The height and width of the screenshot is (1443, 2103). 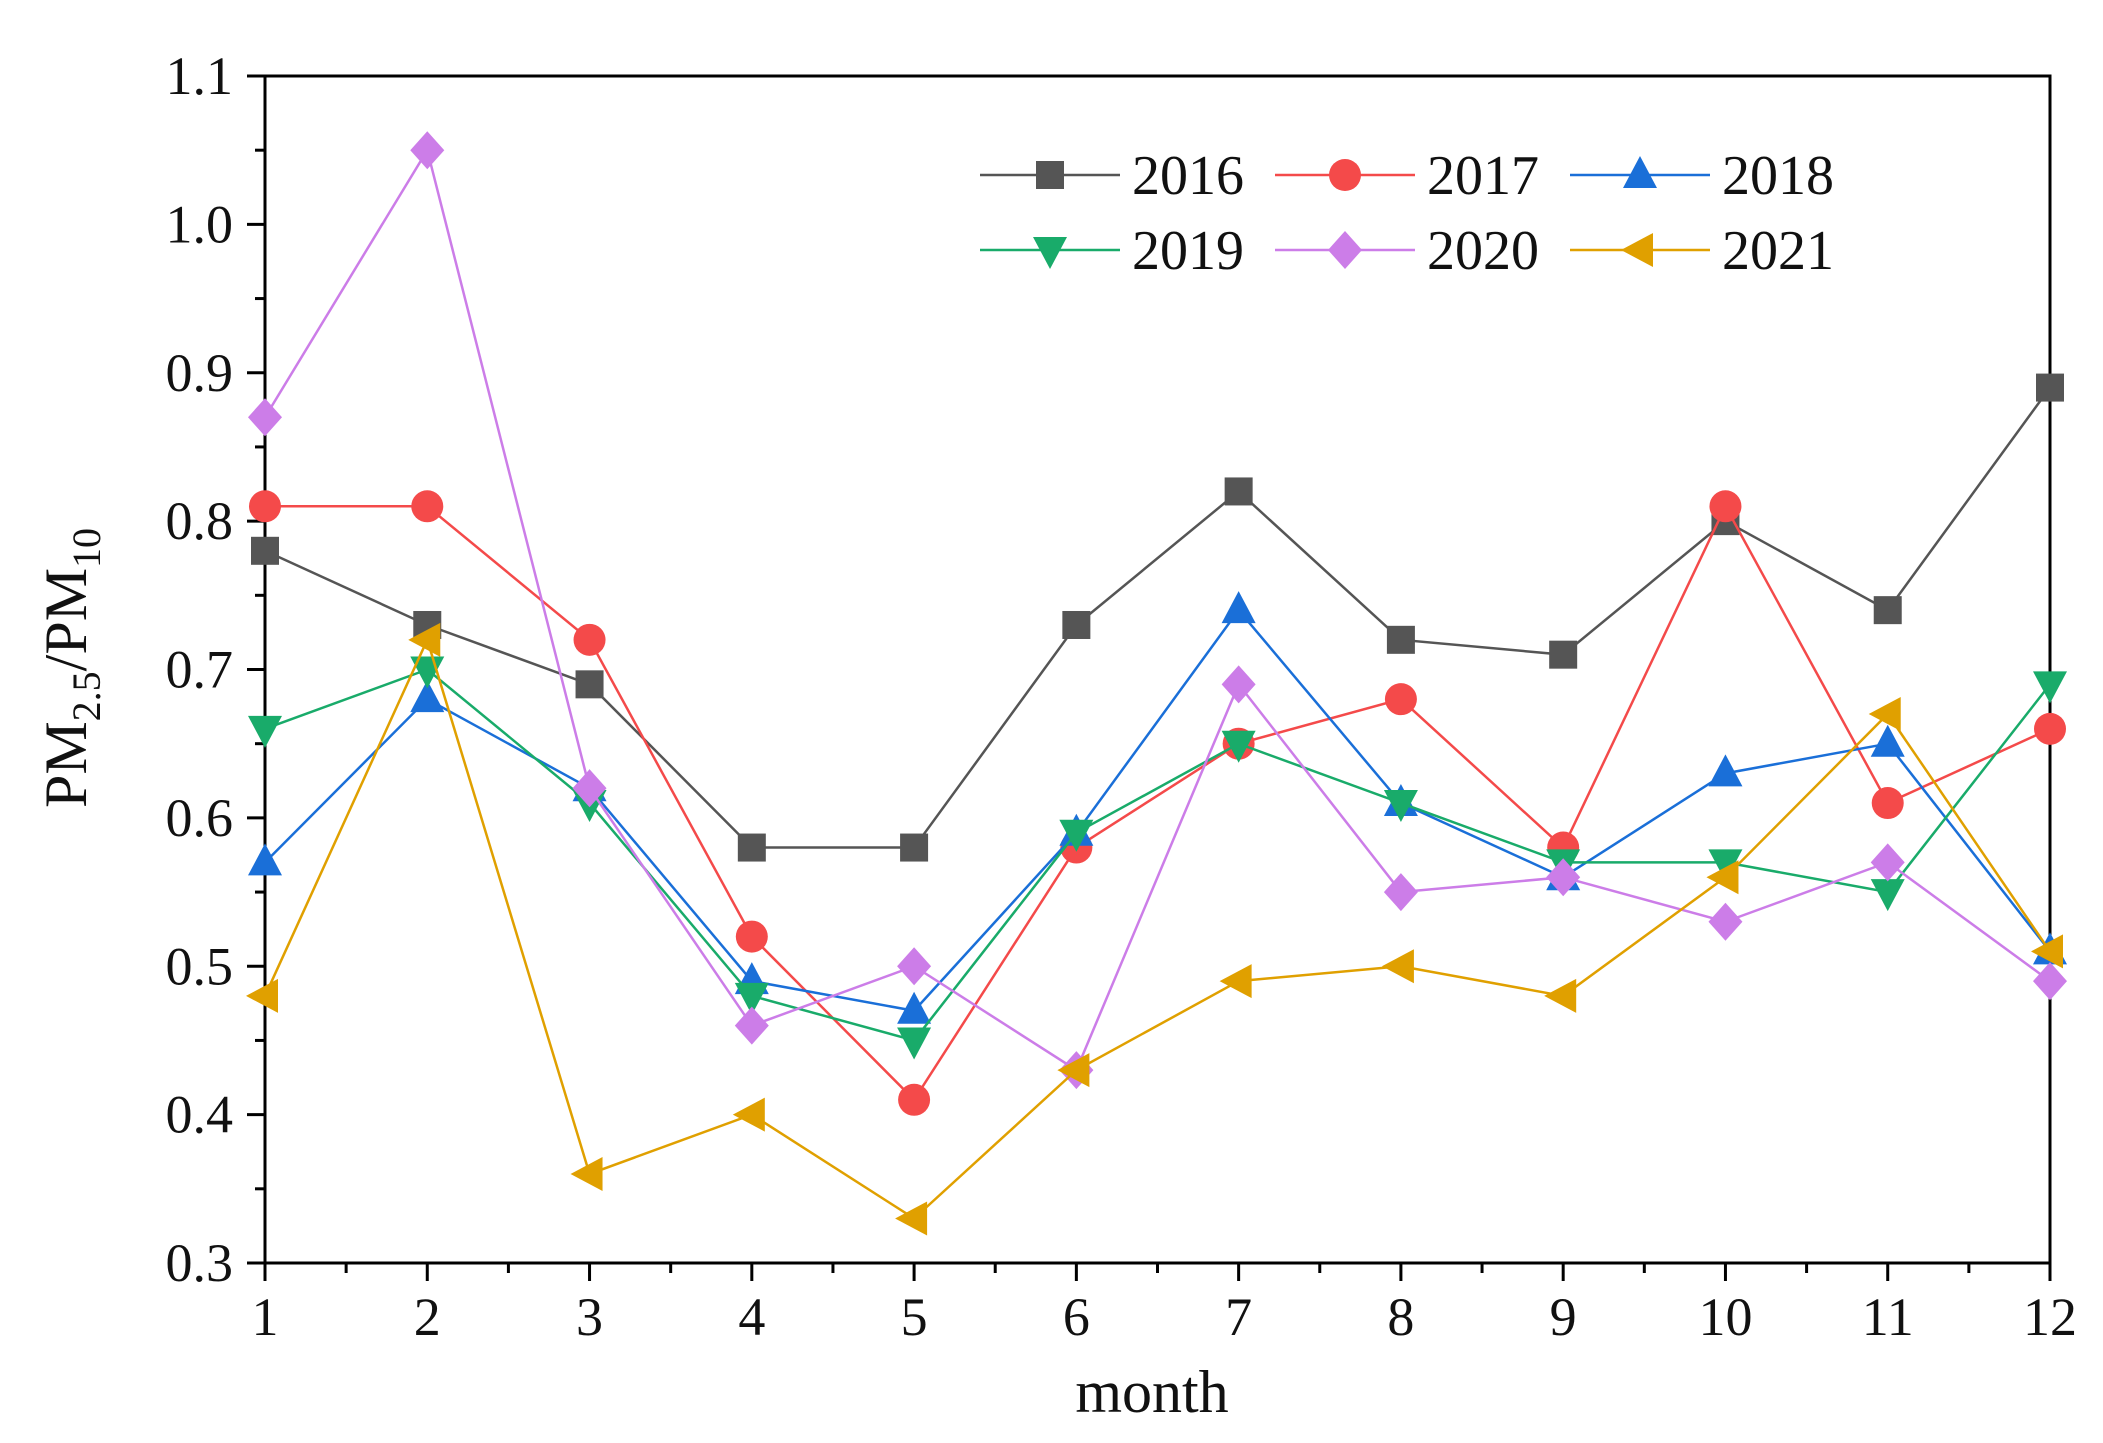 What do you see at coordinates (1400, 1317) in the screenshot?
I see `x-tick-label: 8` at bounding box center [1400, 1317].